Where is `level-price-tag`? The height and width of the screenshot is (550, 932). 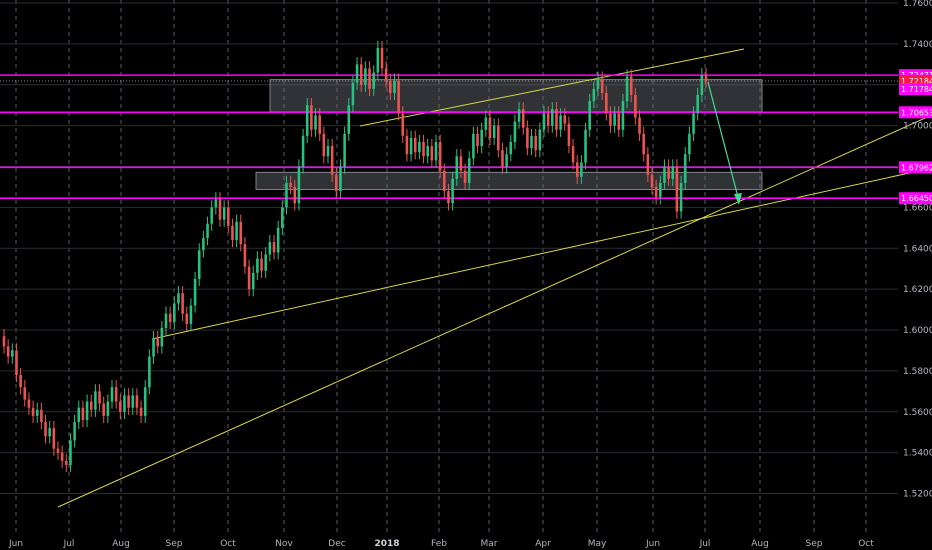 level-price-tag is located at coordinates (915, 112).